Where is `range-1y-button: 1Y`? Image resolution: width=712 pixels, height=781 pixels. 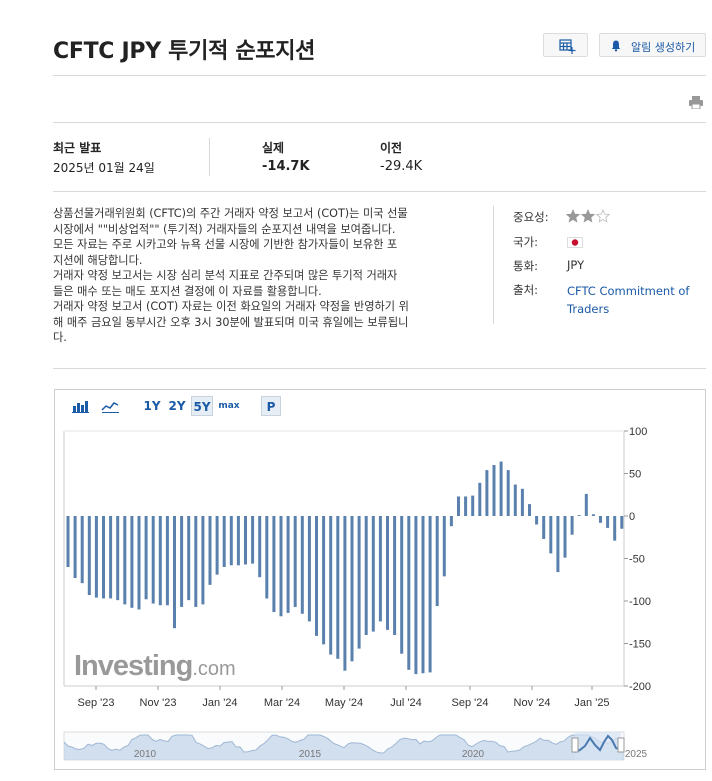
range-1y-button: 1Y is located at coordinates (152, 406).